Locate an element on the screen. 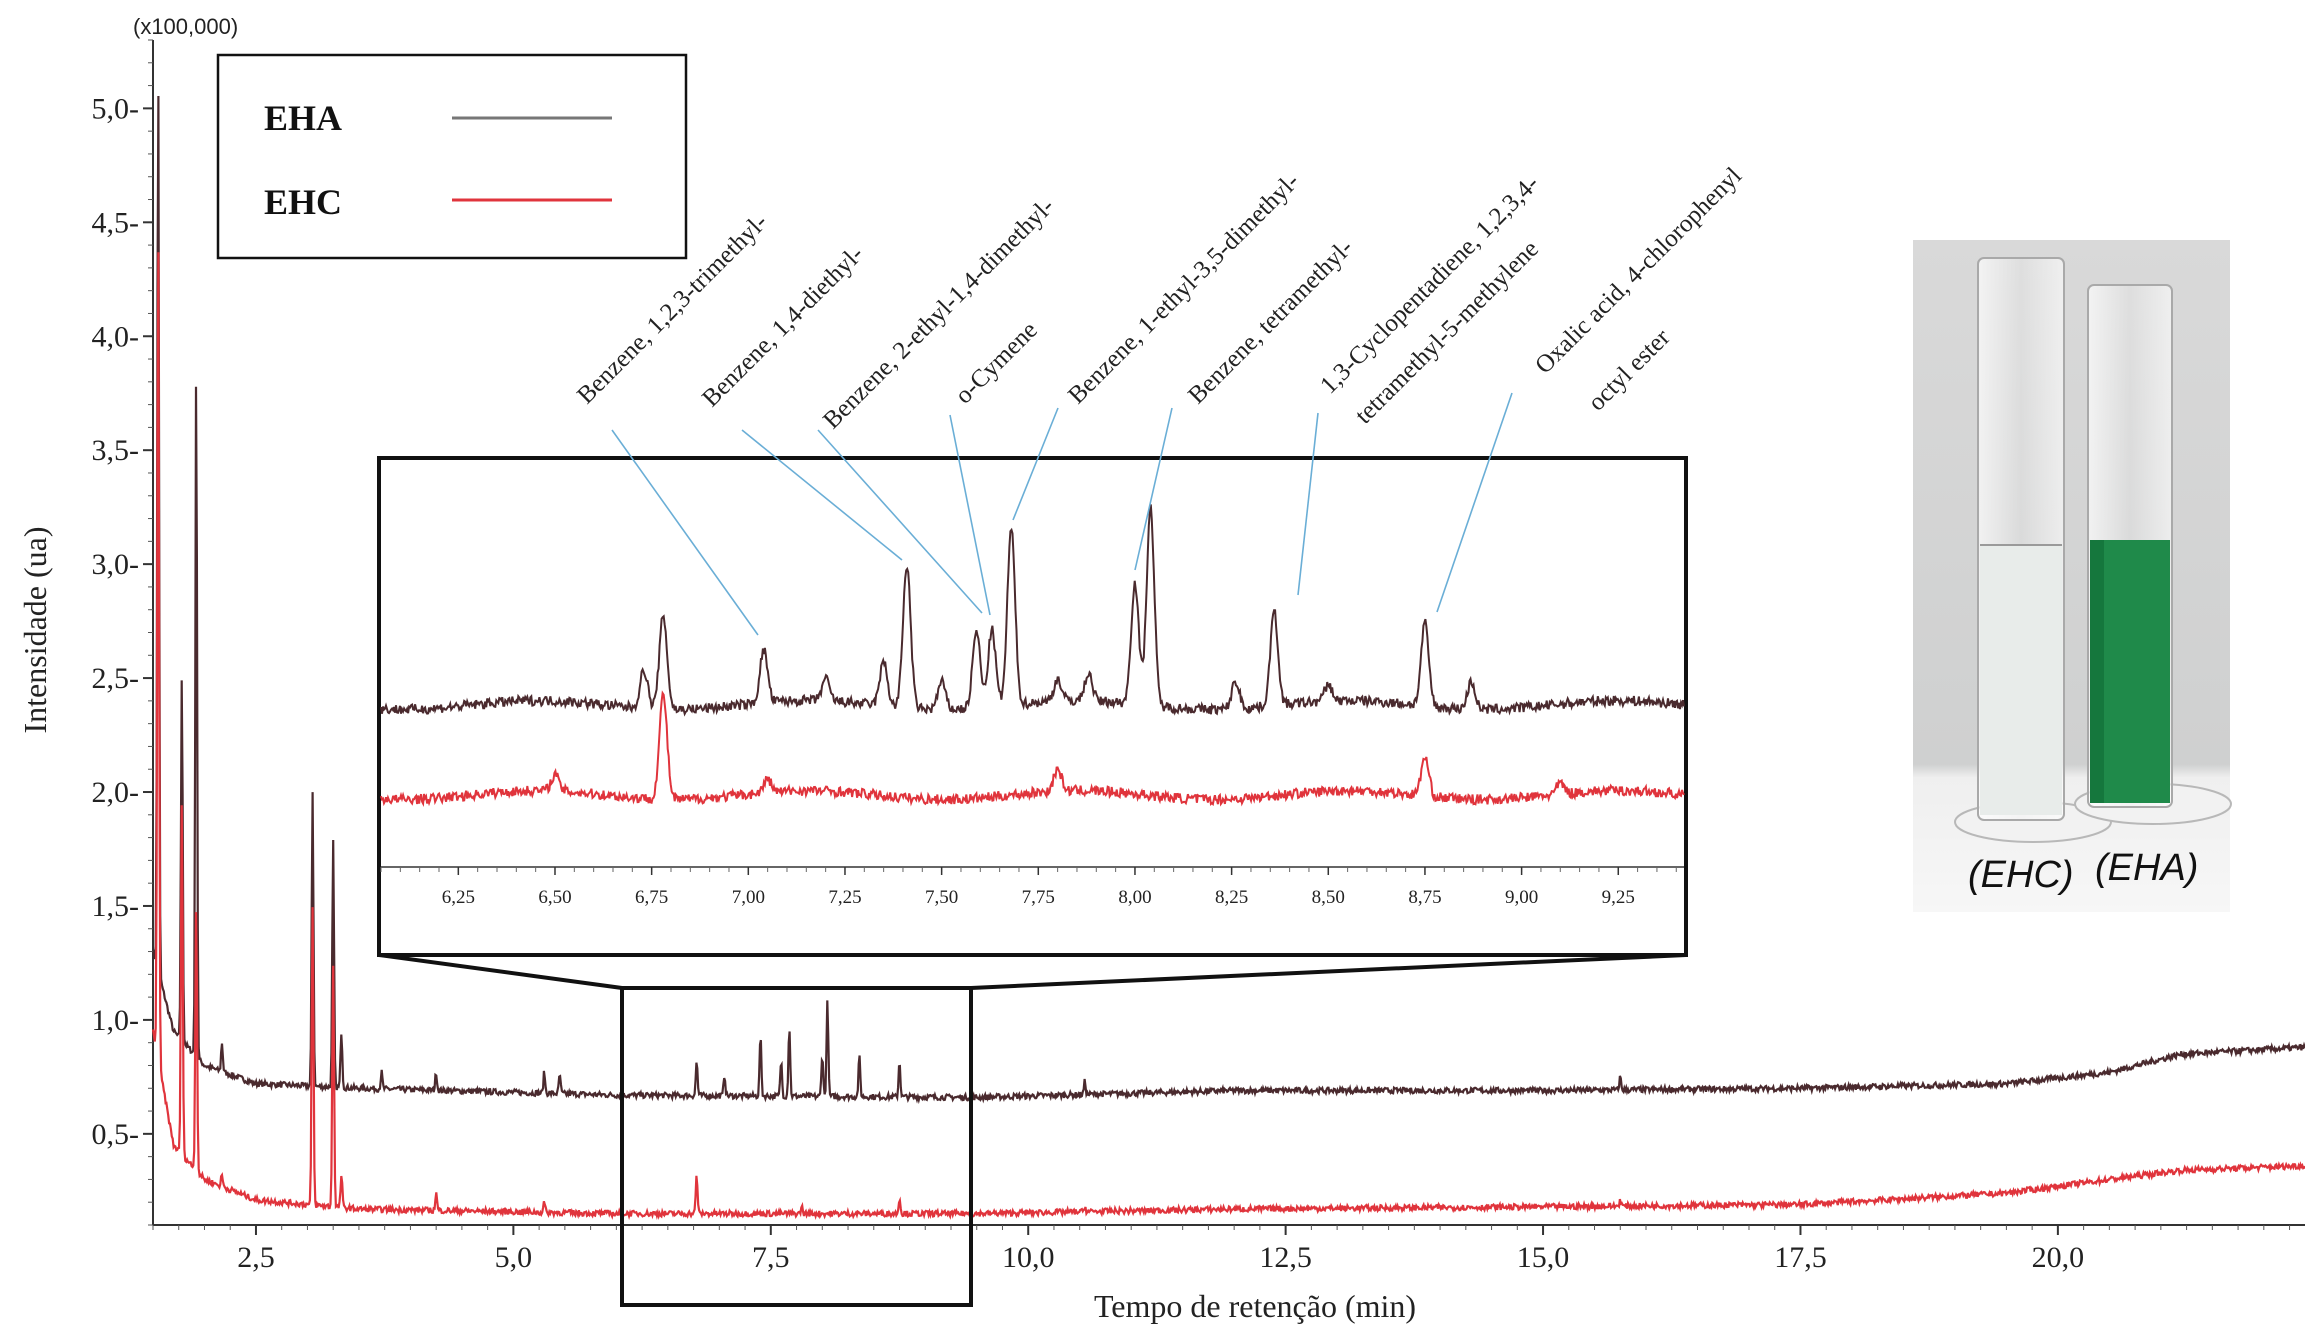  inset-series-line-ehc is located at coordinates (1032, 748).